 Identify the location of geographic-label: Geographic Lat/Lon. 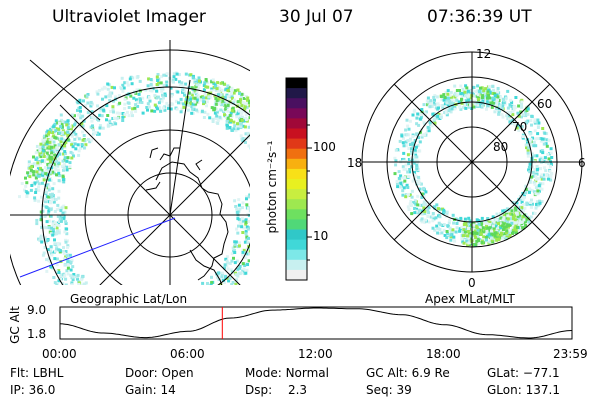
(129, 299).